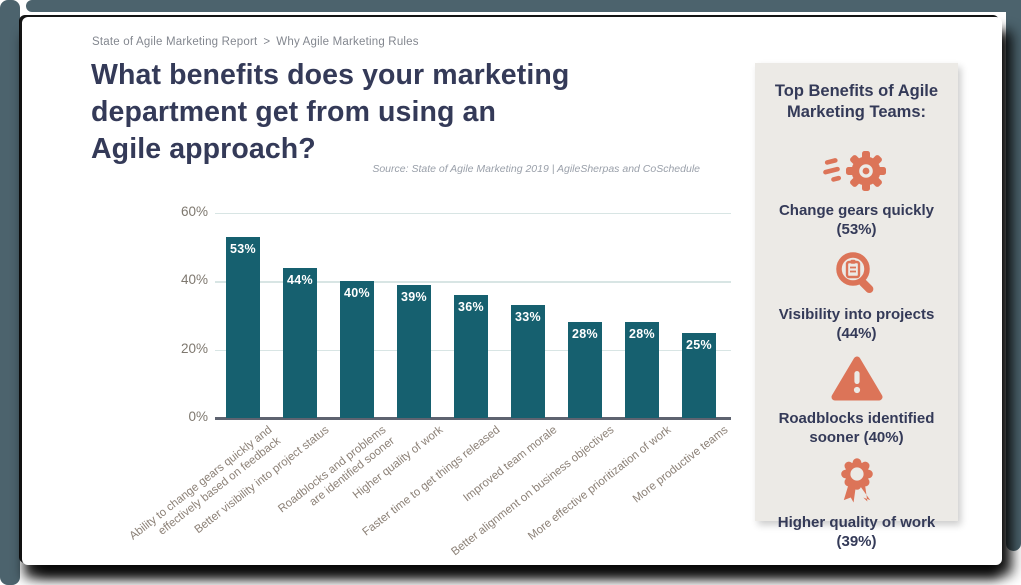 This screenshot has width=1021, height=585. I want to click on benefit-item-visibility: Visibility into projects (44%), so click(857, 296).